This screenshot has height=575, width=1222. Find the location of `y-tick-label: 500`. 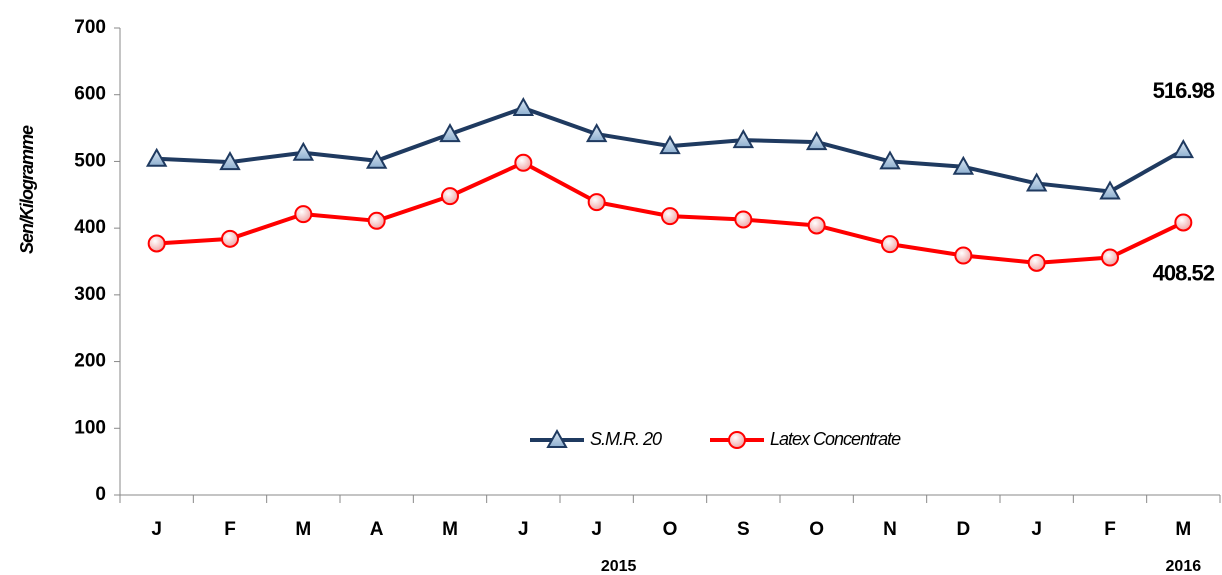

y-tick-label: 500 is located at coordinates (90, 160).